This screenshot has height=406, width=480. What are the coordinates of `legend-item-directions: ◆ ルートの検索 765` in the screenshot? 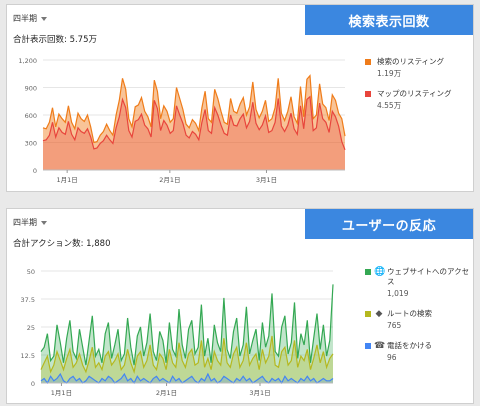 It's located at (419, 320).